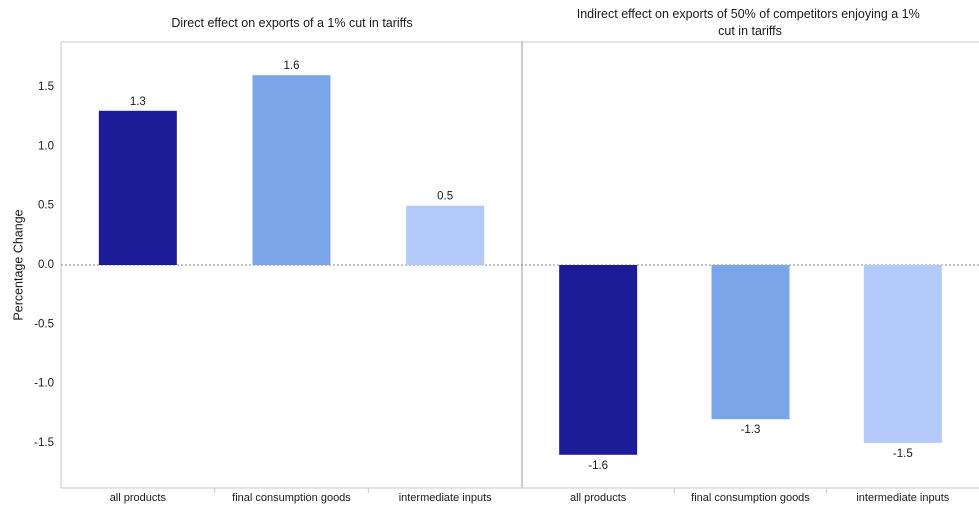  I want to click on panel-title-indirect-line-2: cut in tariffs, so click(750, 31).